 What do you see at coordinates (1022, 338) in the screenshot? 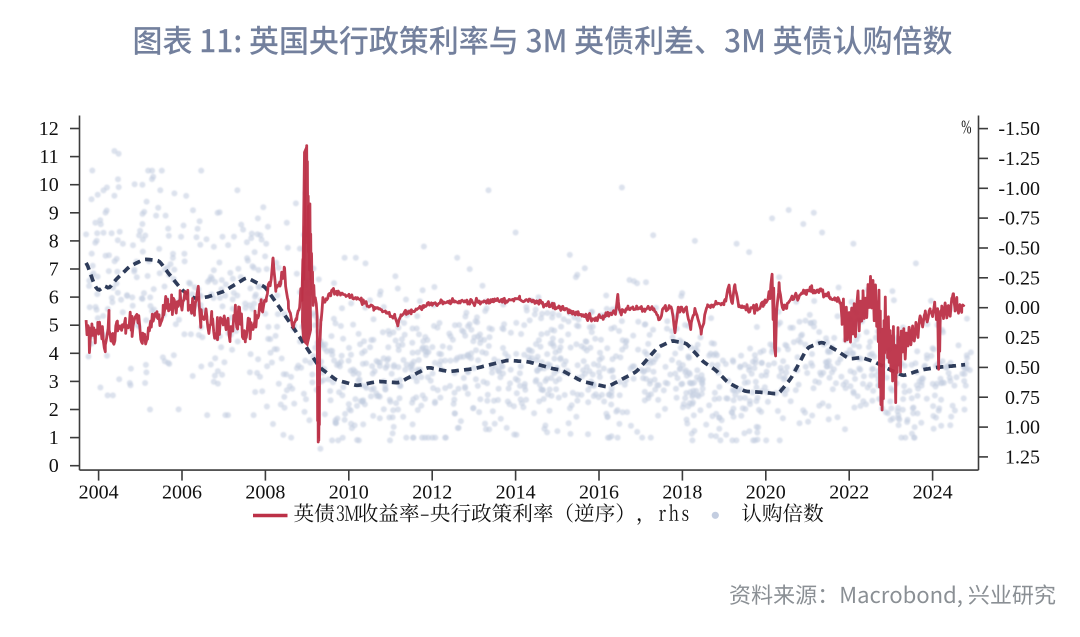
I see `svg-text: 0.25` at bounding box center [1022, 338].